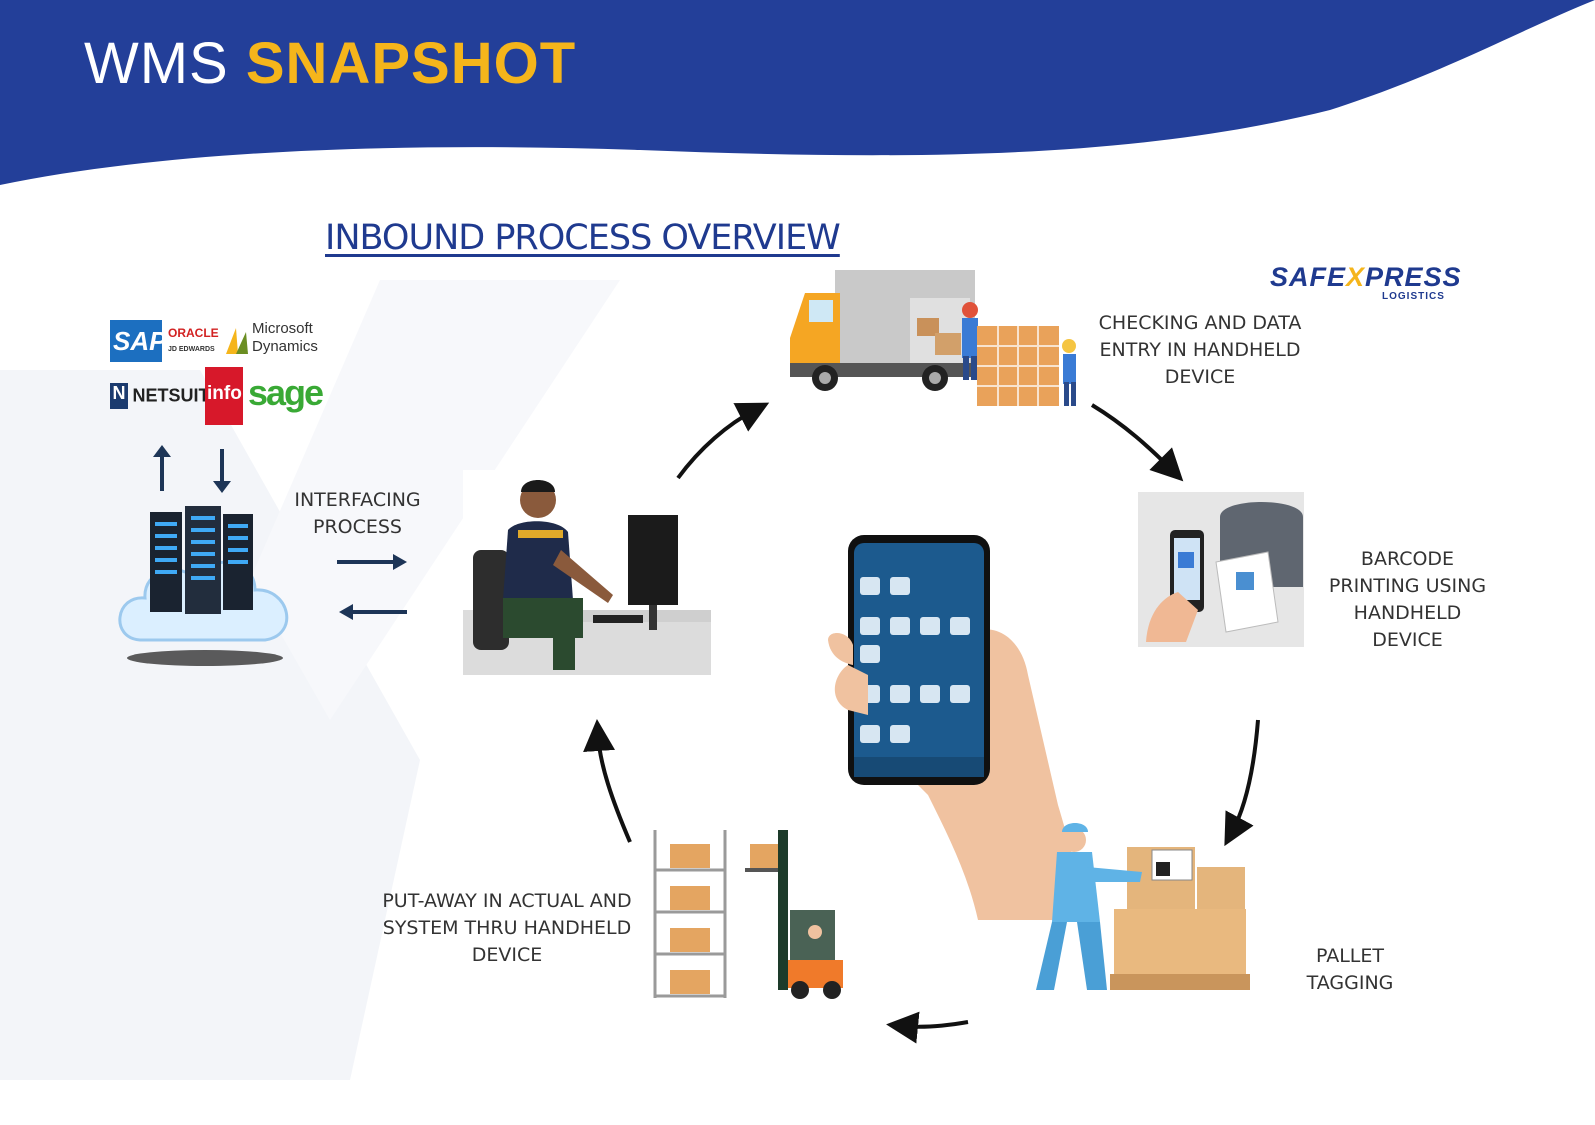  Describe the element at coordinates (411, 63) in the screenshot. I see `title-part-snapshot: SNAPSHOT` at that location.